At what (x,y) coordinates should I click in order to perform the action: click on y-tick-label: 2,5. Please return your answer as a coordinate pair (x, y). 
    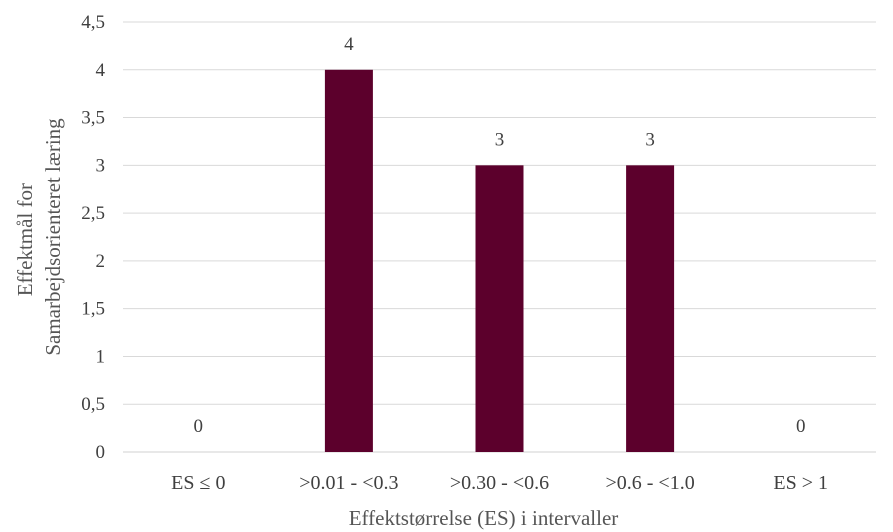
    Looking at the image, I should click on (93, 213).